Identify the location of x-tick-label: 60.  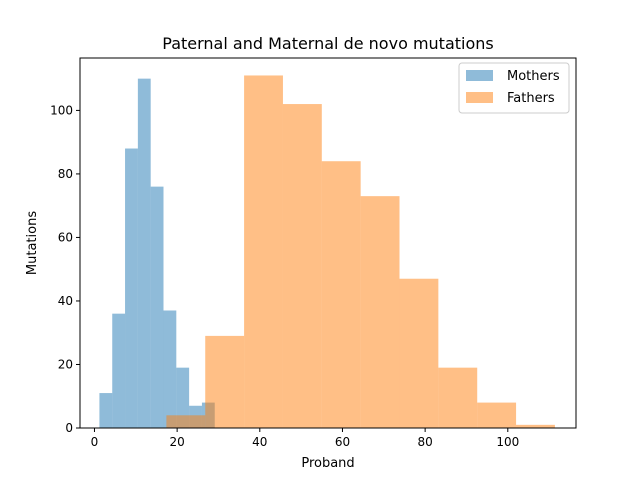
(342, 442).